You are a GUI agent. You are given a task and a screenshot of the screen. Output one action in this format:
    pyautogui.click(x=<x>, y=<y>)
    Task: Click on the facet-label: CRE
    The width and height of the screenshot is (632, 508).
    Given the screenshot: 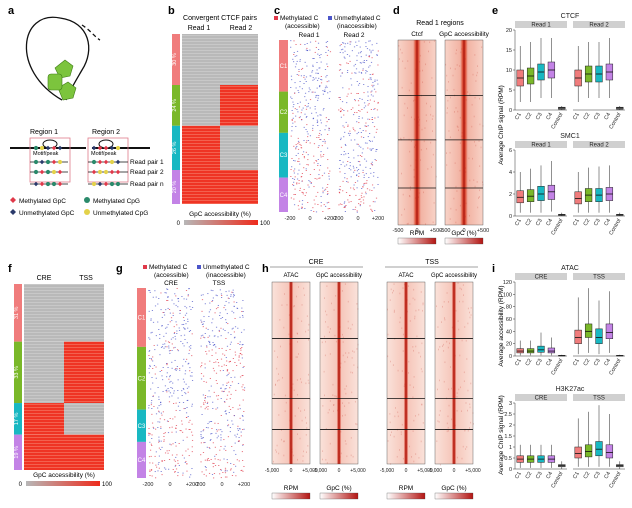 What is the action you would take?
    pyautogui.click(x=541, y=399)
    